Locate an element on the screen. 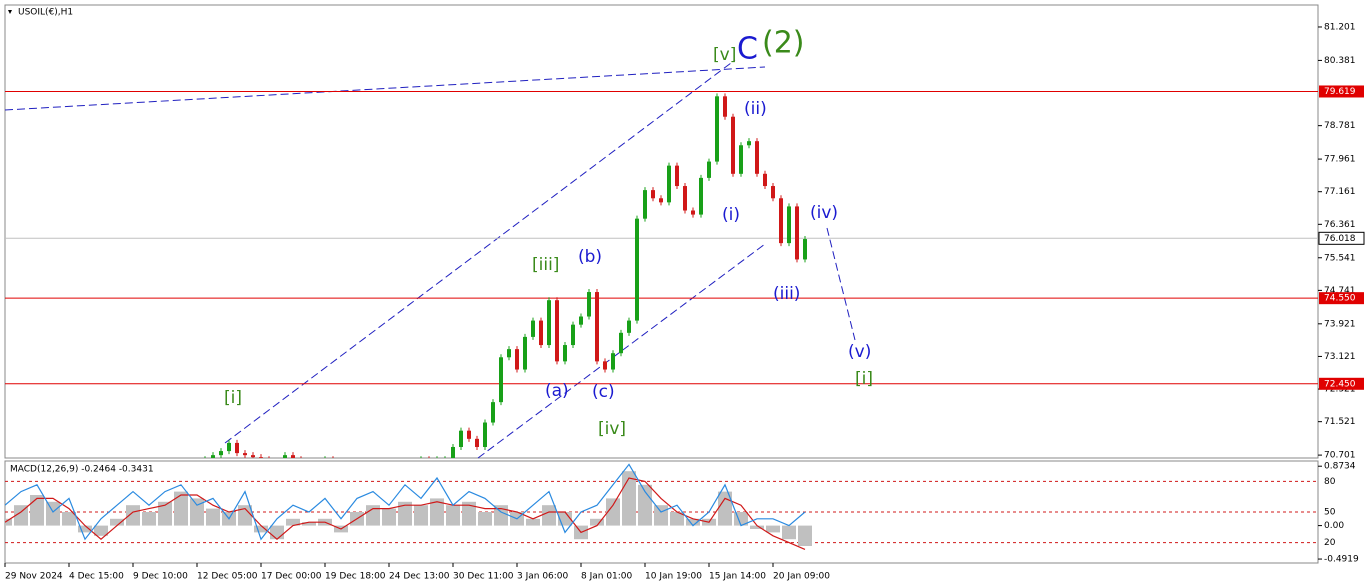 The image size is (1366, 588). y-tick-label: 77.961 is located at coordinates (1340, 160).